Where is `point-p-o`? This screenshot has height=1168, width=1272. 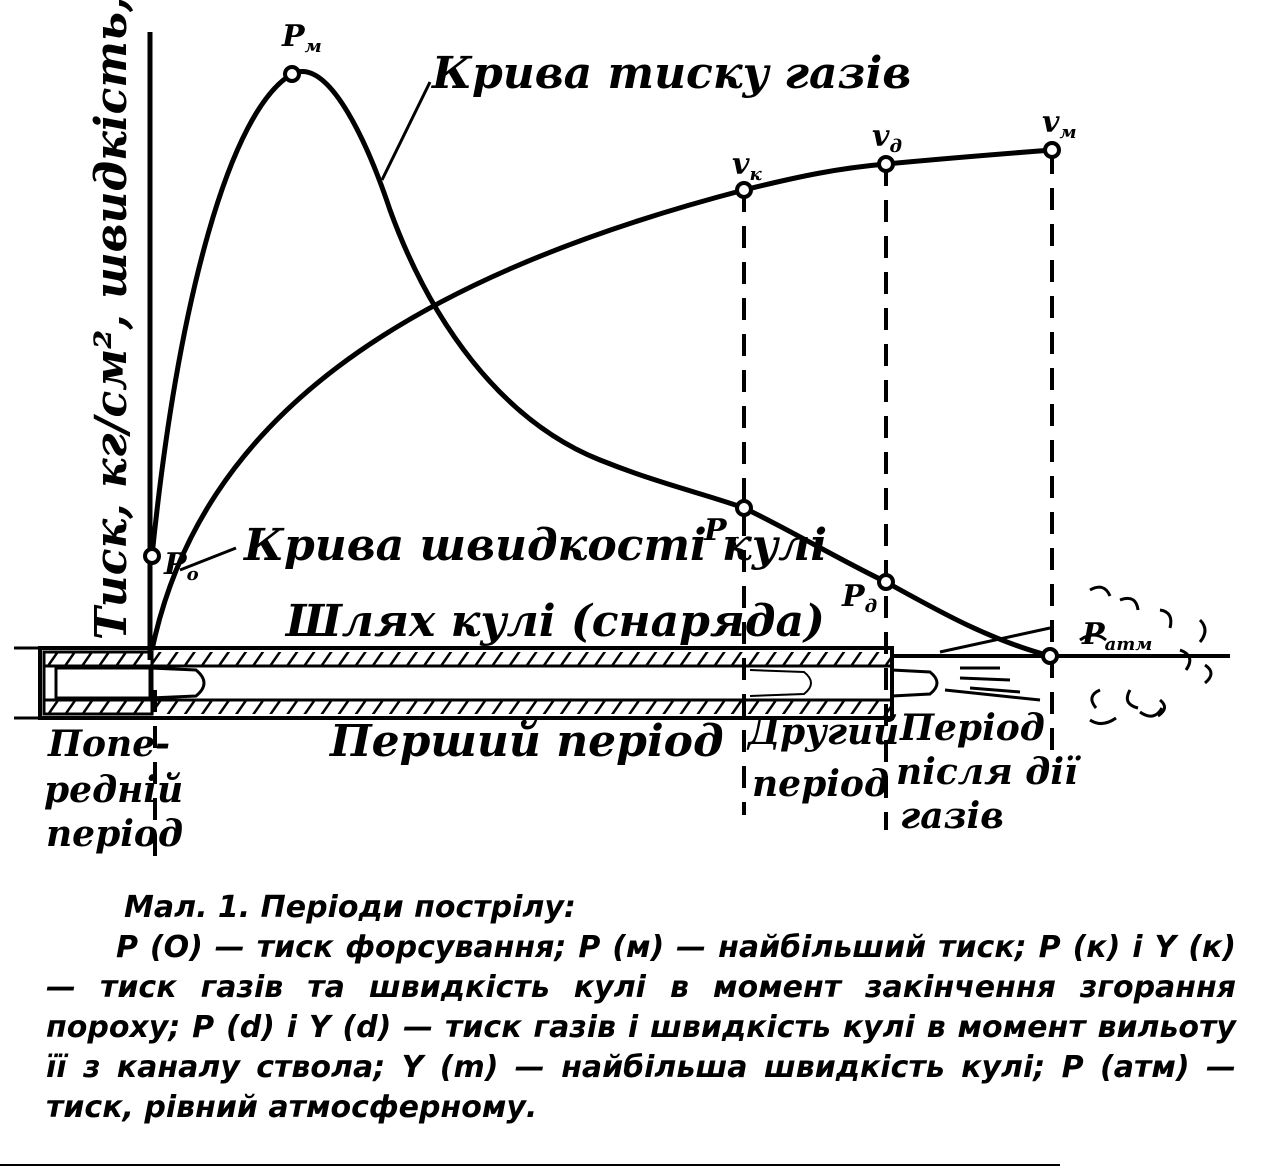 point-p-o is located at coordinates (152, 556).